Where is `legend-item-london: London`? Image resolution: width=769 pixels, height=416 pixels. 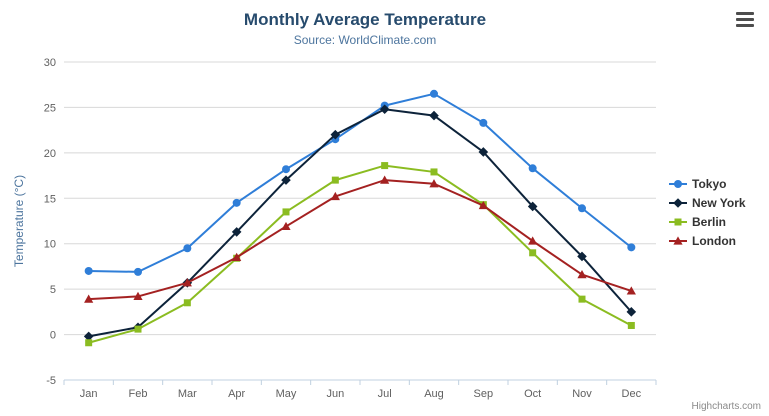
legend-item-london: London is located at coordinates (707, 241).